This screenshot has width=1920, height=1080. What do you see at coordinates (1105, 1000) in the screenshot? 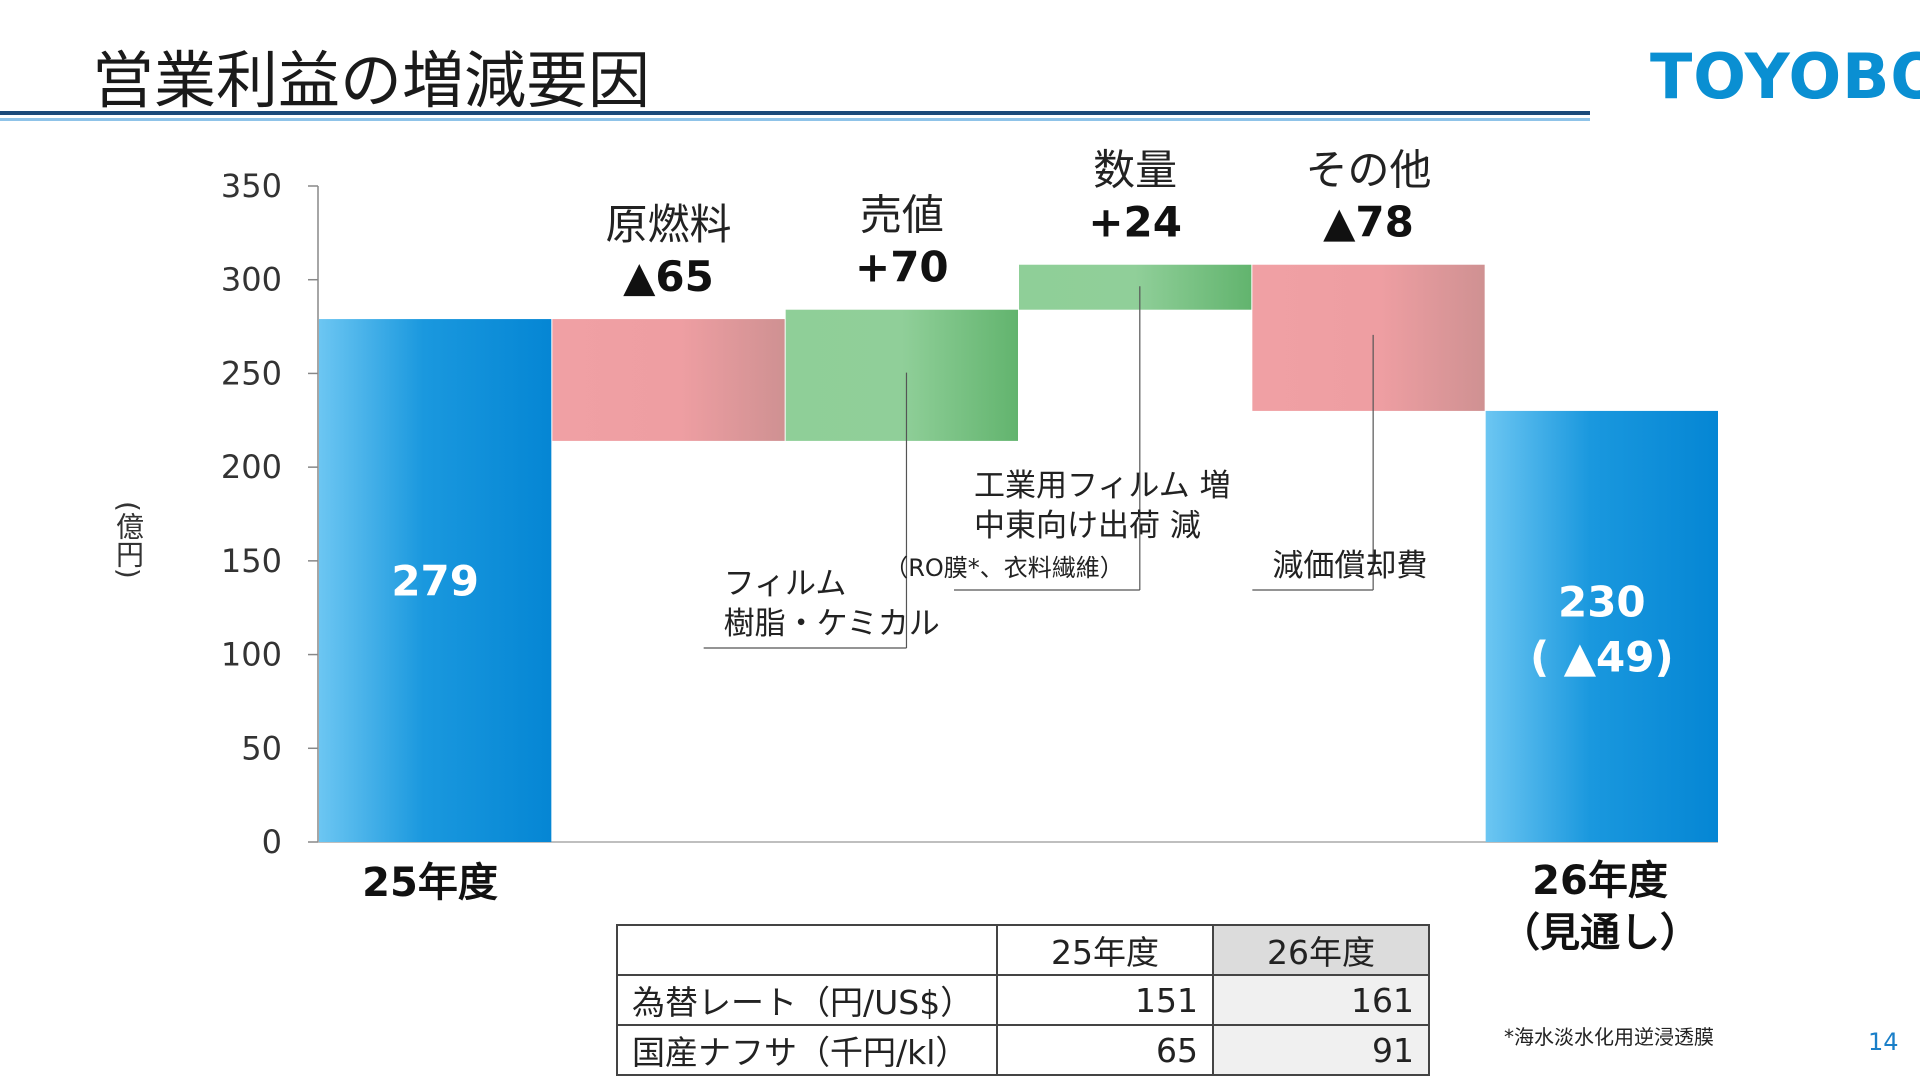
I see `table-cell: 151` at bounding box center [1105, 1000].